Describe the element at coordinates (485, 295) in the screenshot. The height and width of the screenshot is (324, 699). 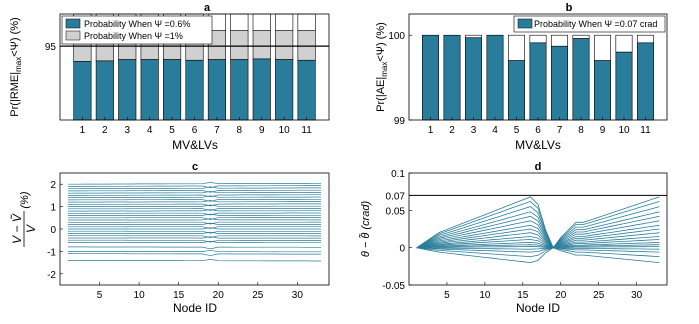
I see `xtick-label-d-10: 10` at that location.